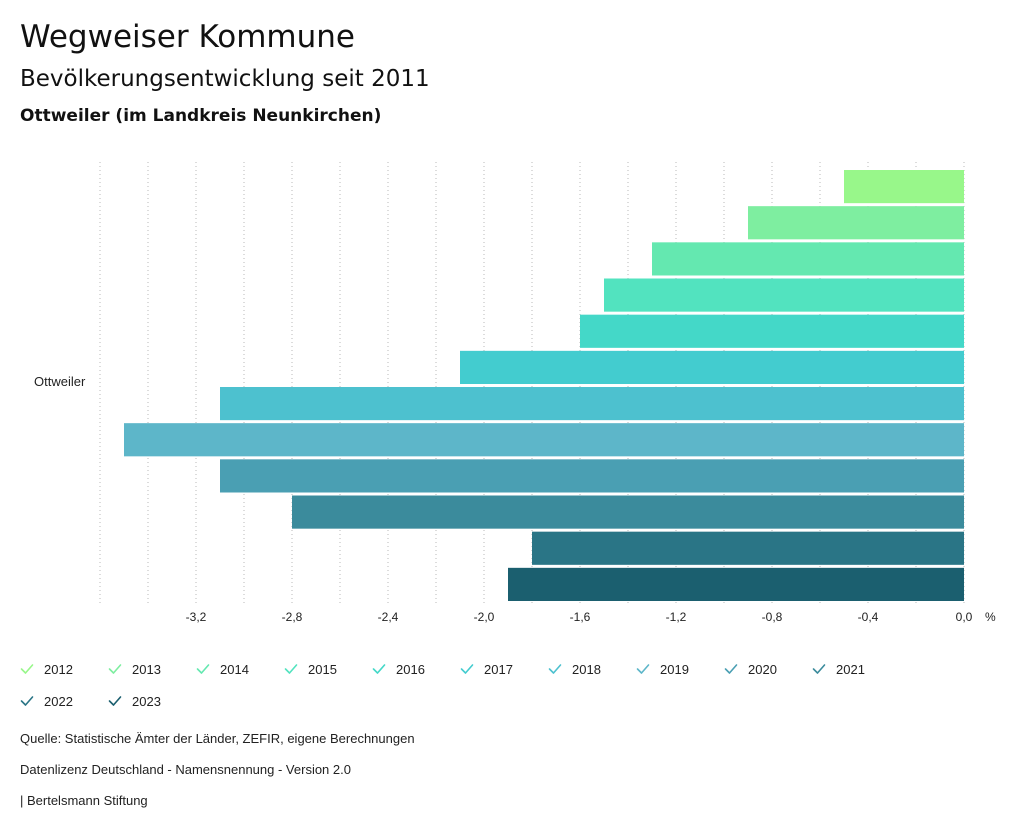  Describe the element at coordinates (146, 669) in the screenshot. I see `legend-label: 2013` at that location.